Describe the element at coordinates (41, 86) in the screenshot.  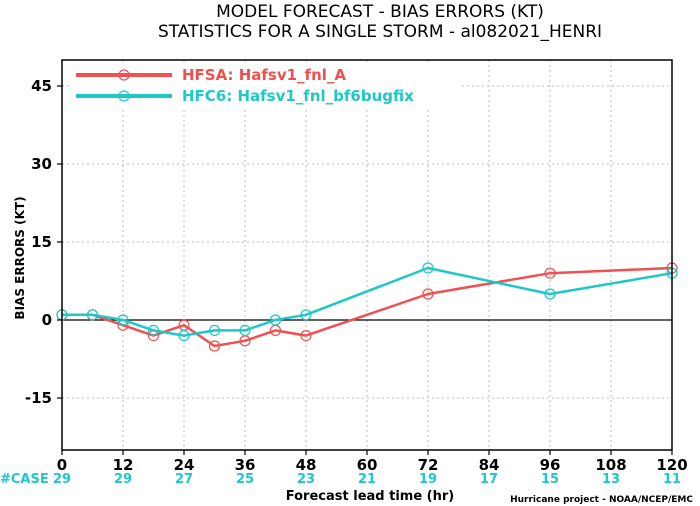
I see `y-tick-label: 45` at that location.